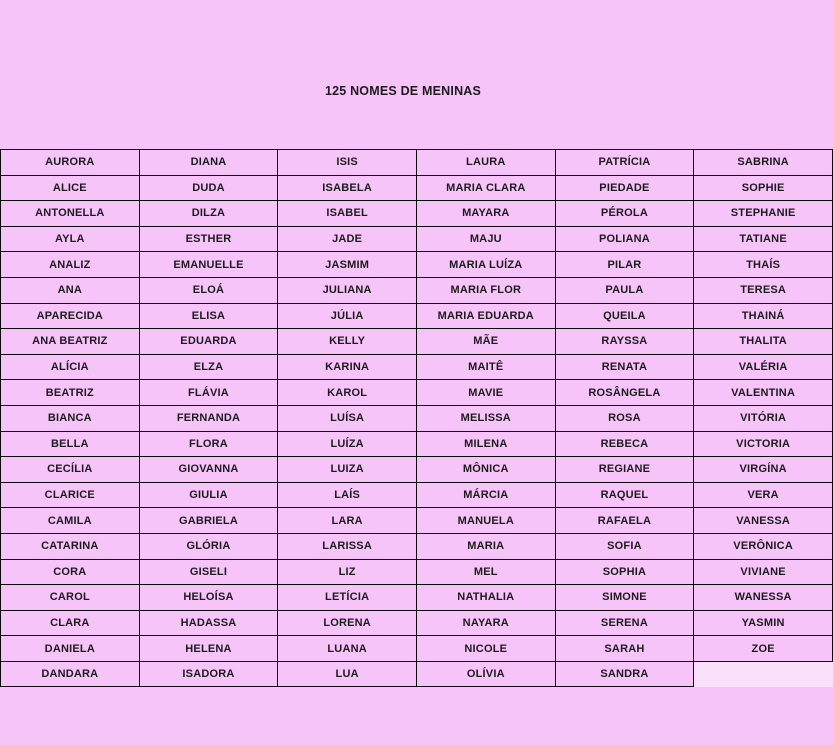 Image resolution: width=834 pixels, height=745 pixels. What do you see at coordinates (70, 316) in the screenshot?
I see `name-cell: APARECIDA` at bounding box center [70, 316].